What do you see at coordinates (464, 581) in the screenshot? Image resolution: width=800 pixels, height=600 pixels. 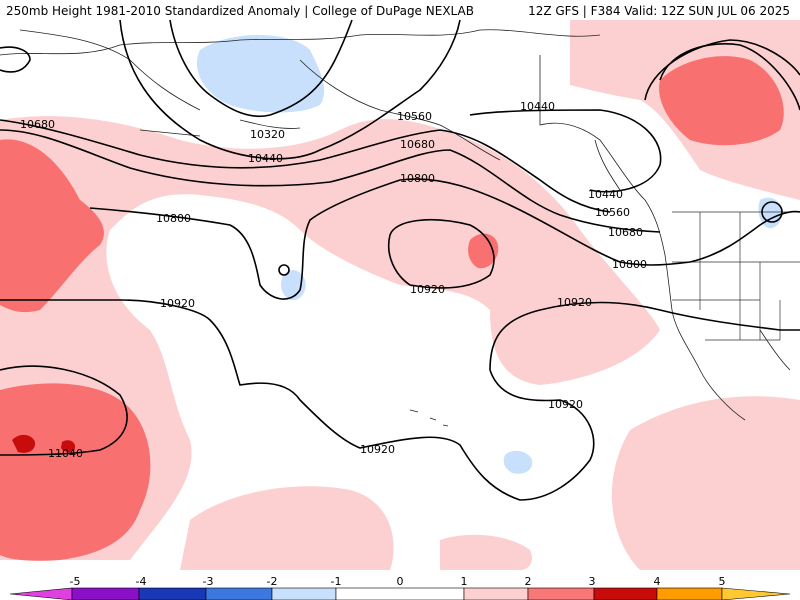 I see `colorbar-label: 1` at bounding box center [464, 581].